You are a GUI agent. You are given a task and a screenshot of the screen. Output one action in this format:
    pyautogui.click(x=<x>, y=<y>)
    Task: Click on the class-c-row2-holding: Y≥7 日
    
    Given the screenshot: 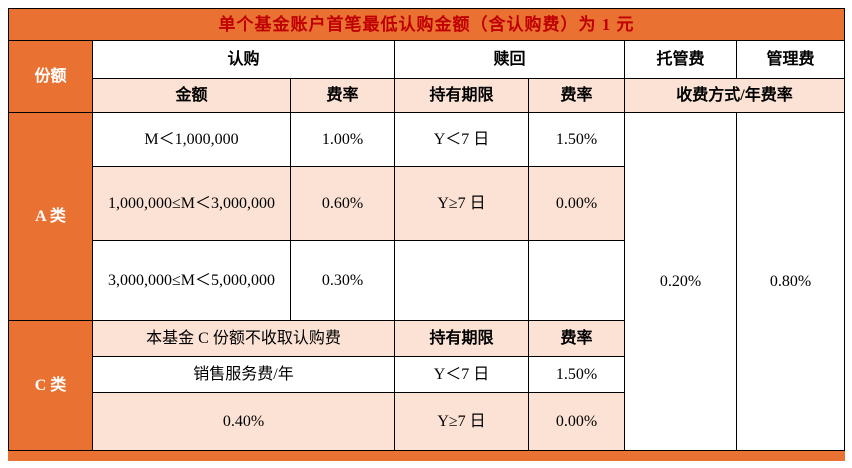 What is the action you would take?
    pyautogui.click(x=461, y=421)
    